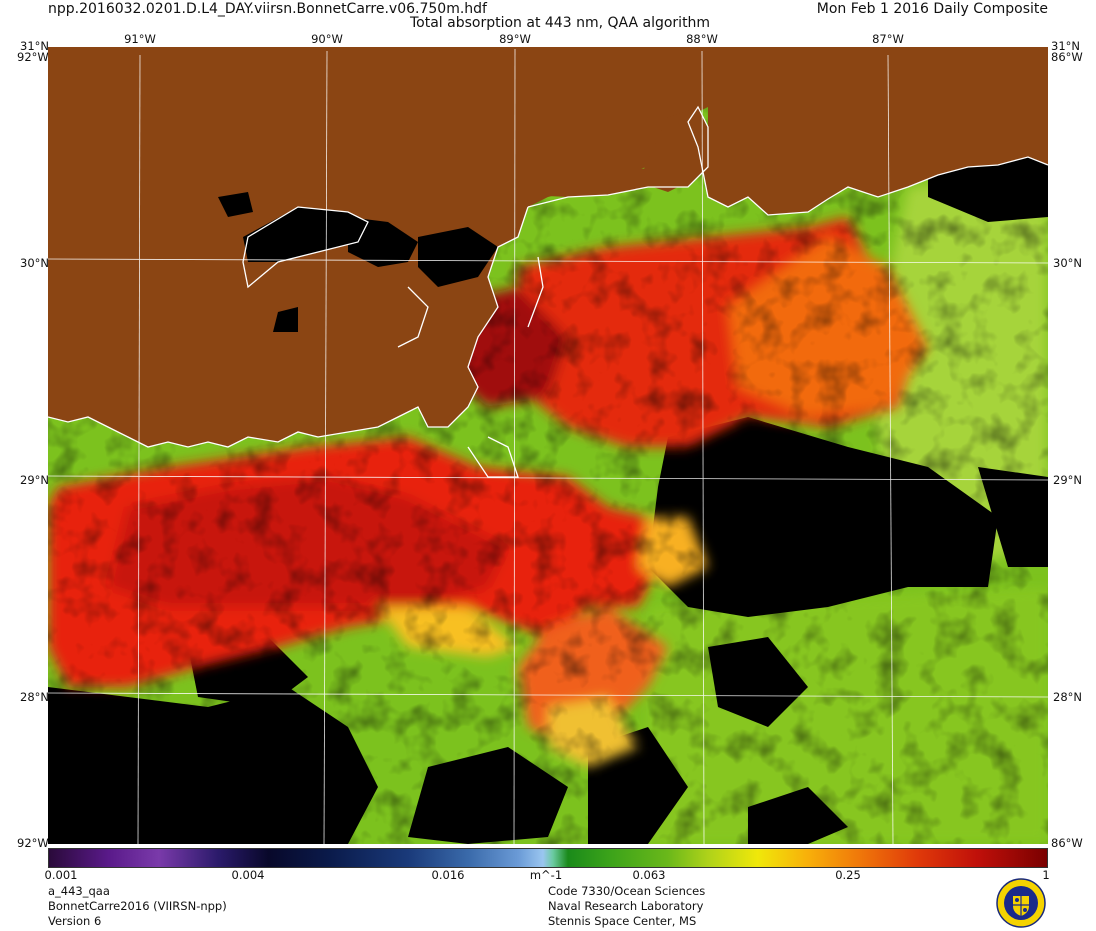  What do you see at coordinates (1067, 480) in the screenshot?
I see `lat-label-29n-right: 29°N` at bounding box center [1067, 480].